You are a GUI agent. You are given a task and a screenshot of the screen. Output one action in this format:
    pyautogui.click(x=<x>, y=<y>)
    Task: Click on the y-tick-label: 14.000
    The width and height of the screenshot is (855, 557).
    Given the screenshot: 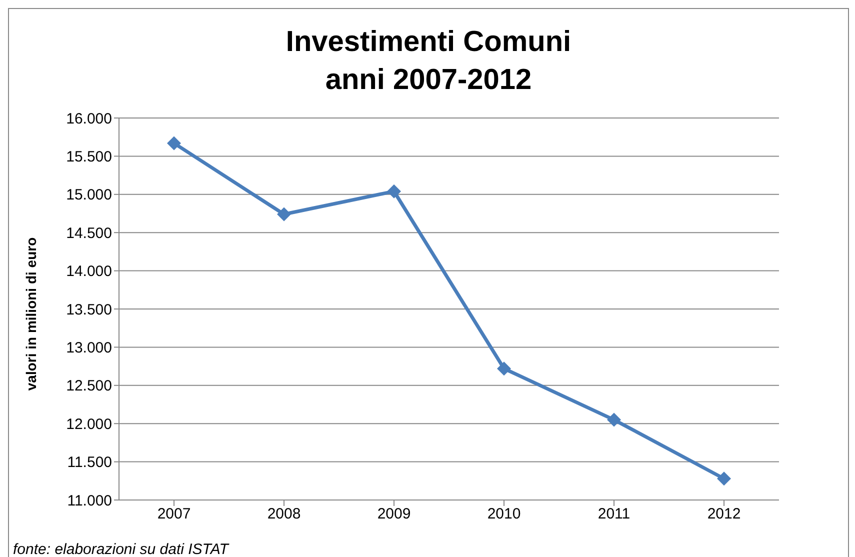 What is the action you would take?
    pyautogui.click(x=89, y=271)
    